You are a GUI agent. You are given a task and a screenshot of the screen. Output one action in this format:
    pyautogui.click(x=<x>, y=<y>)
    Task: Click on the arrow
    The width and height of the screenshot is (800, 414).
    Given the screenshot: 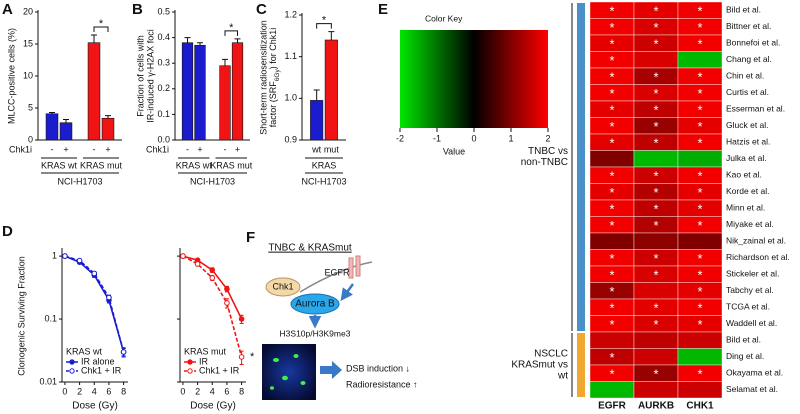 What is the action you would take?
    pyautogui.click(x=347, y=292)
    